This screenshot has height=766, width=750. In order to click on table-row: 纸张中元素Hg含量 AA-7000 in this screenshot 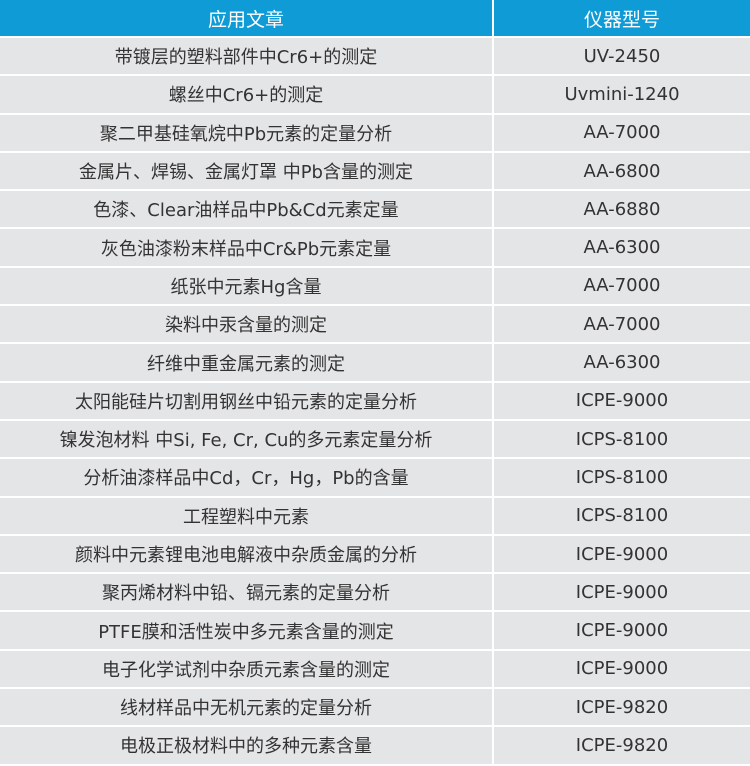, I will do `click(375, 287)`.